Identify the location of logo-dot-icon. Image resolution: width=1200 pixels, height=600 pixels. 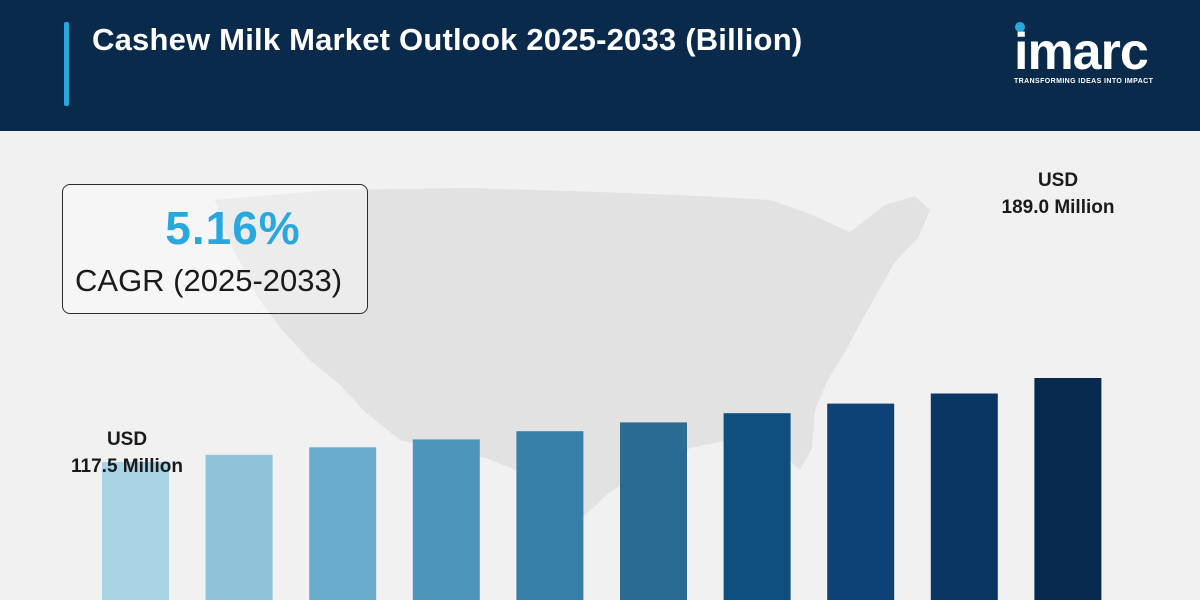
(1020, 27).